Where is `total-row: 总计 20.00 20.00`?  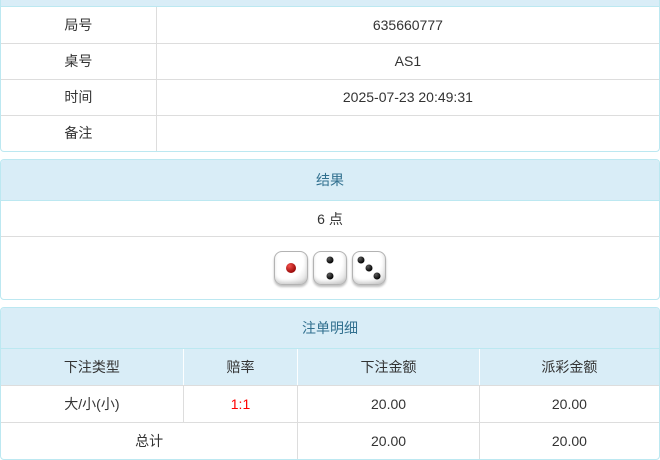 total-row: 总计 20.00 20.00 is located at coordinates (330, 440).